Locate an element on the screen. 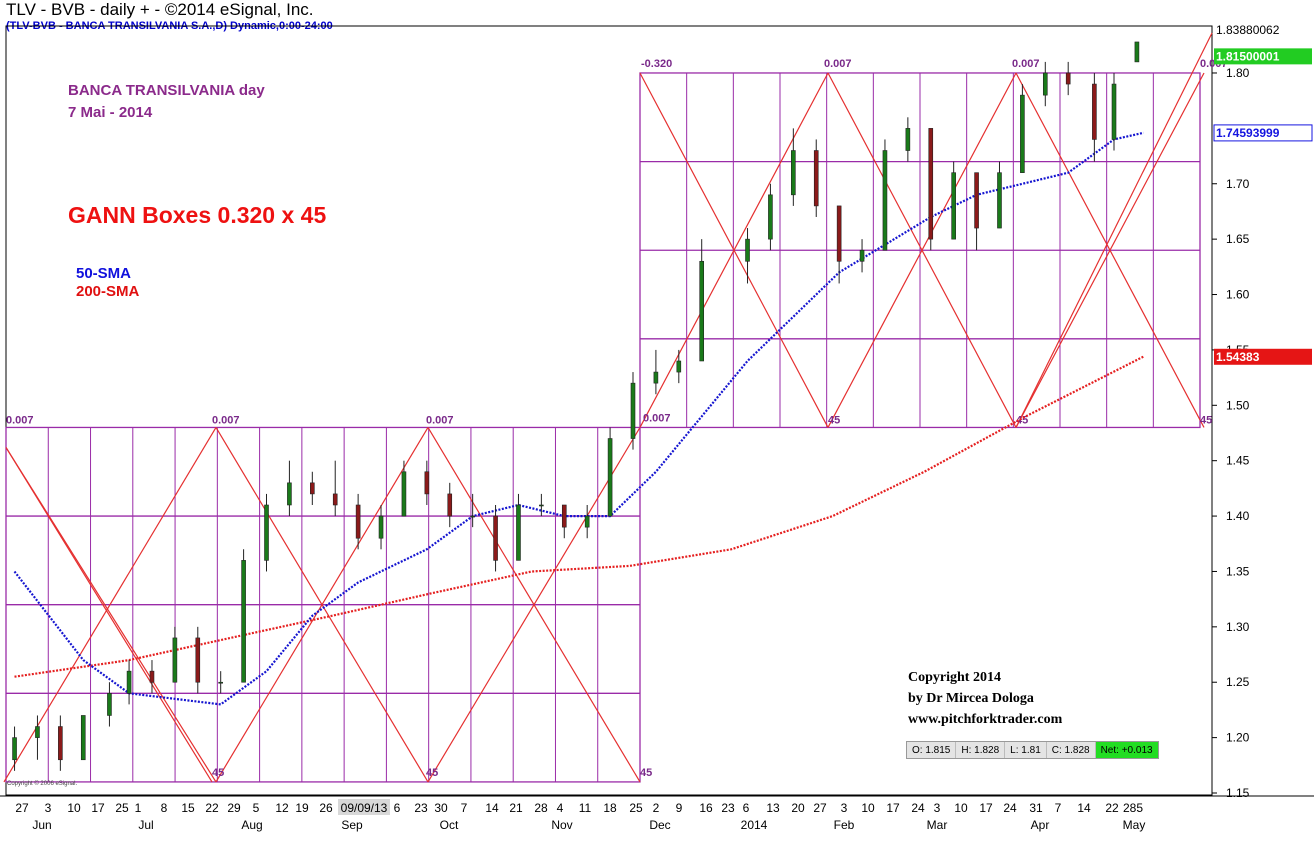 Image resolution: width=1314 pixels, height=841 pixels. gann-top-label: 0.007 is located at coordinates (838, 64).